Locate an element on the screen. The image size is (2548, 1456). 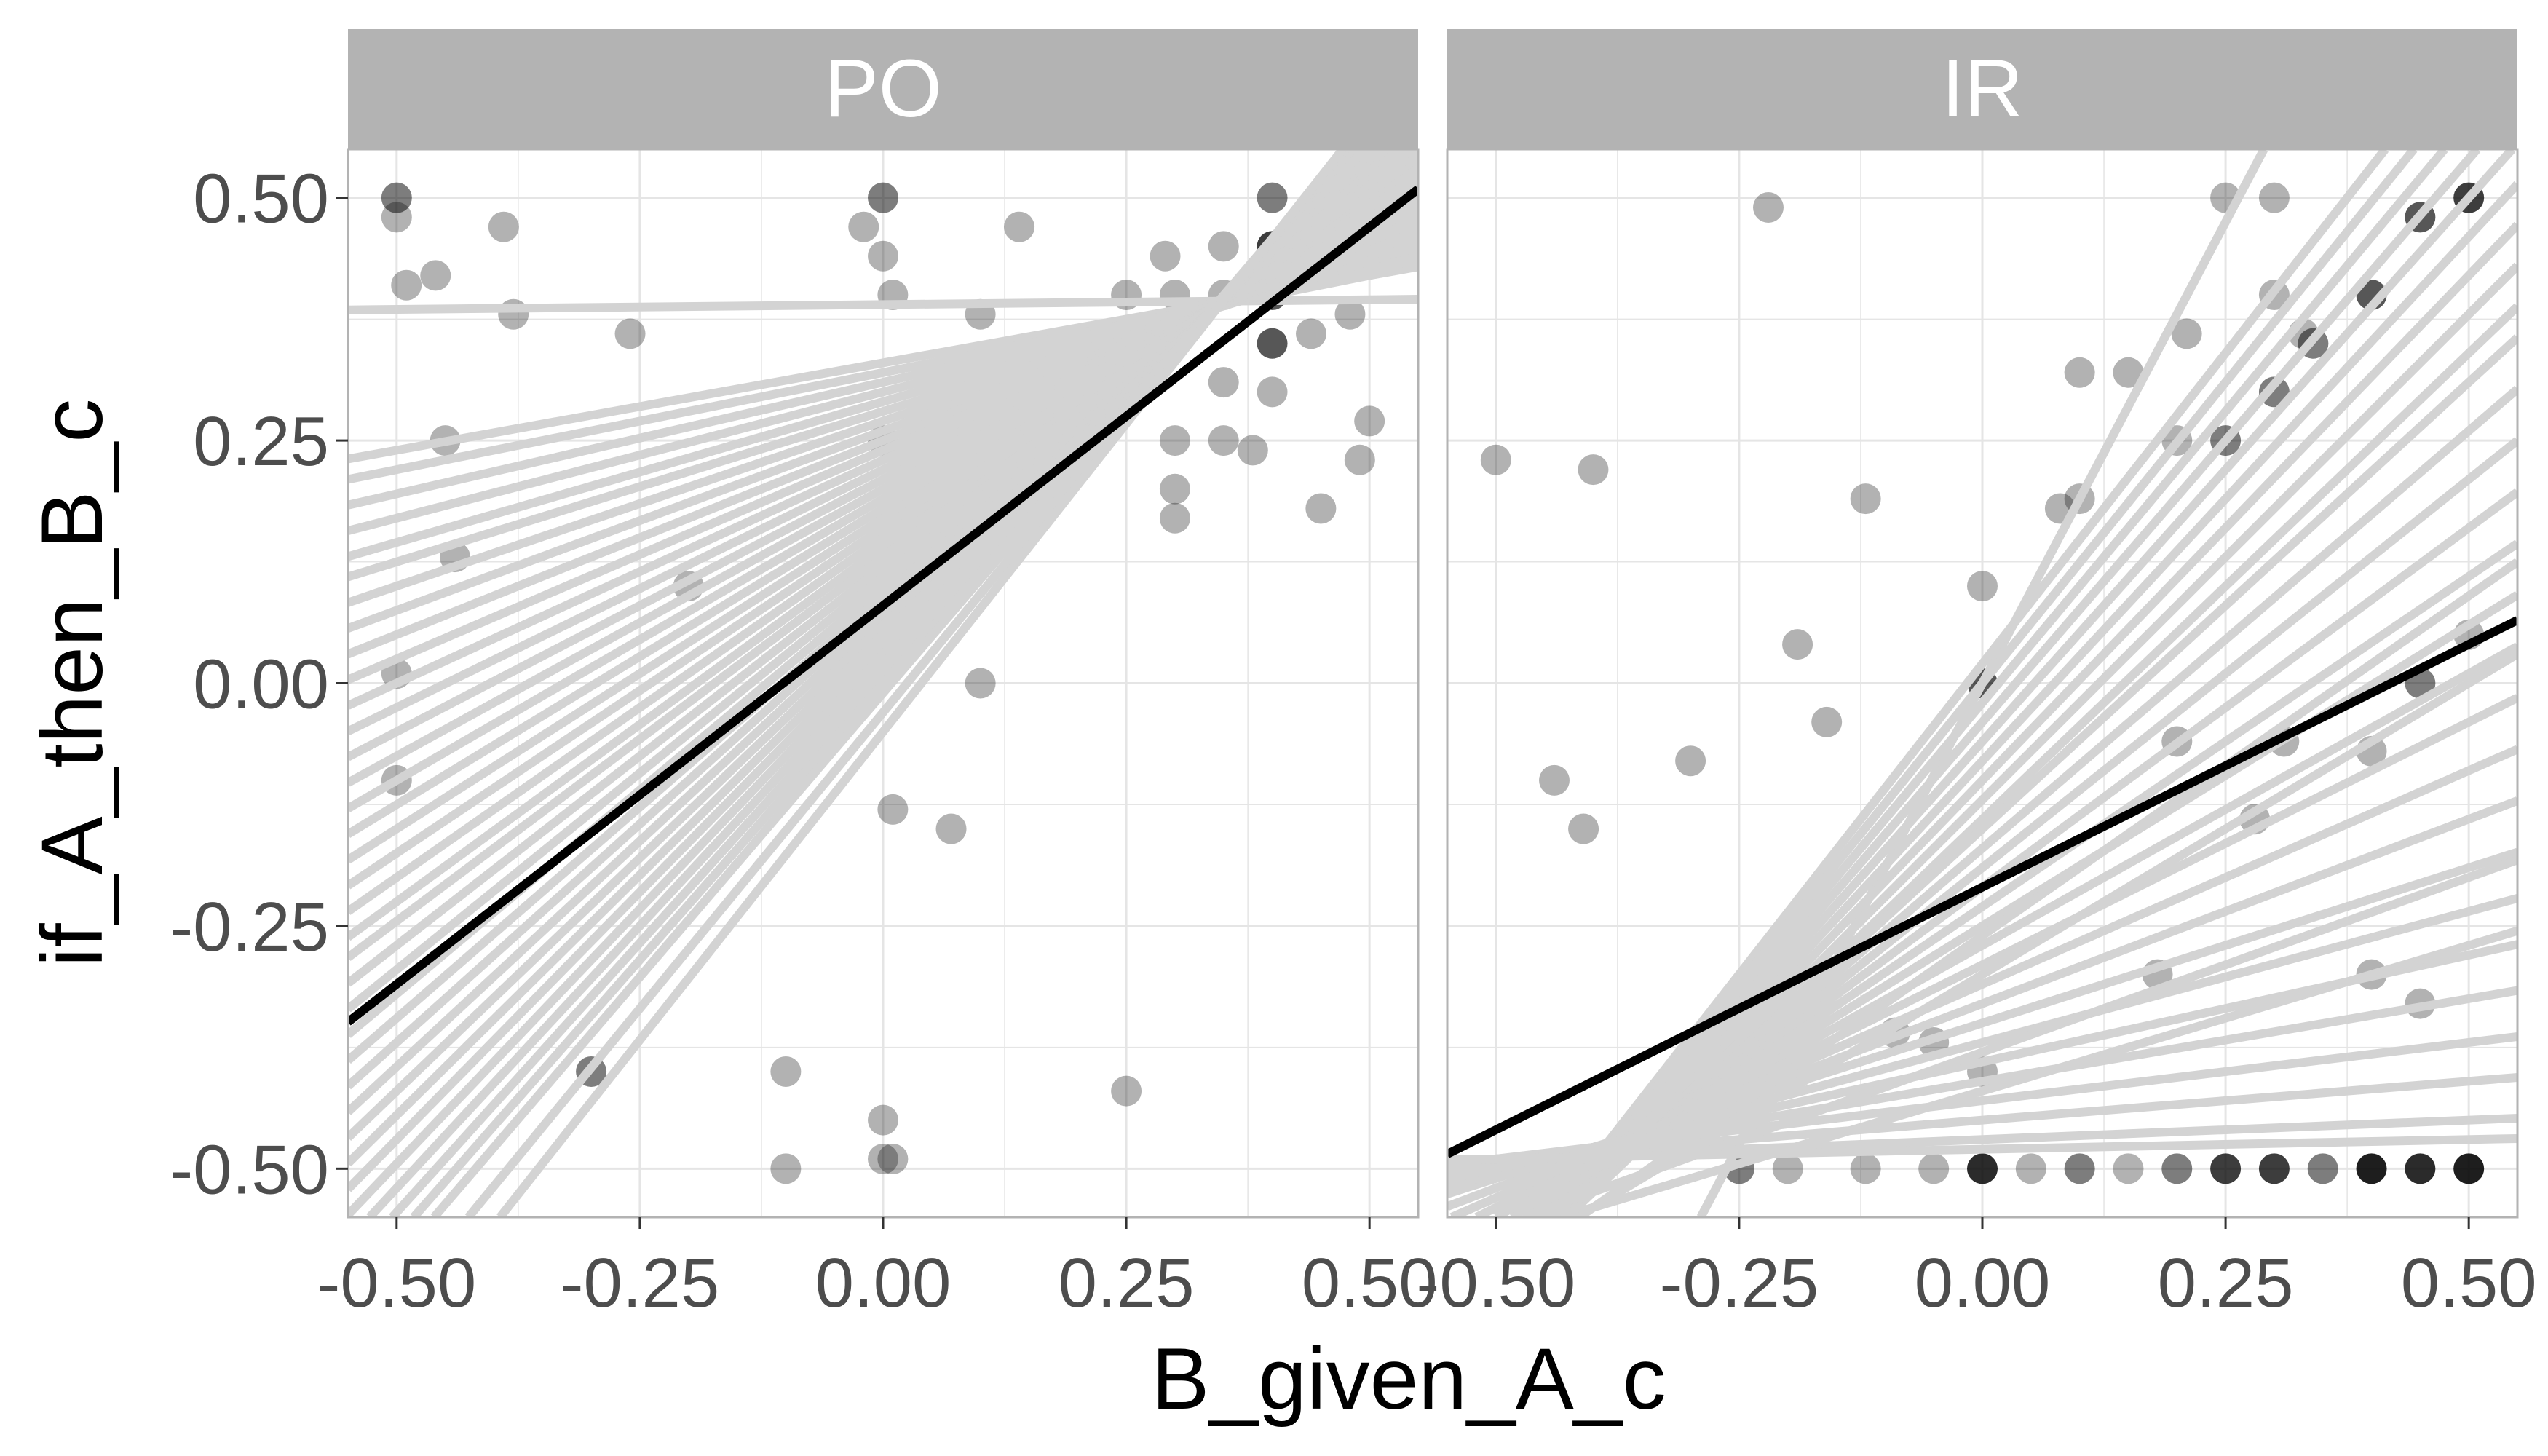
facet-strip-label: IR is located at coordinates (1982, 88).